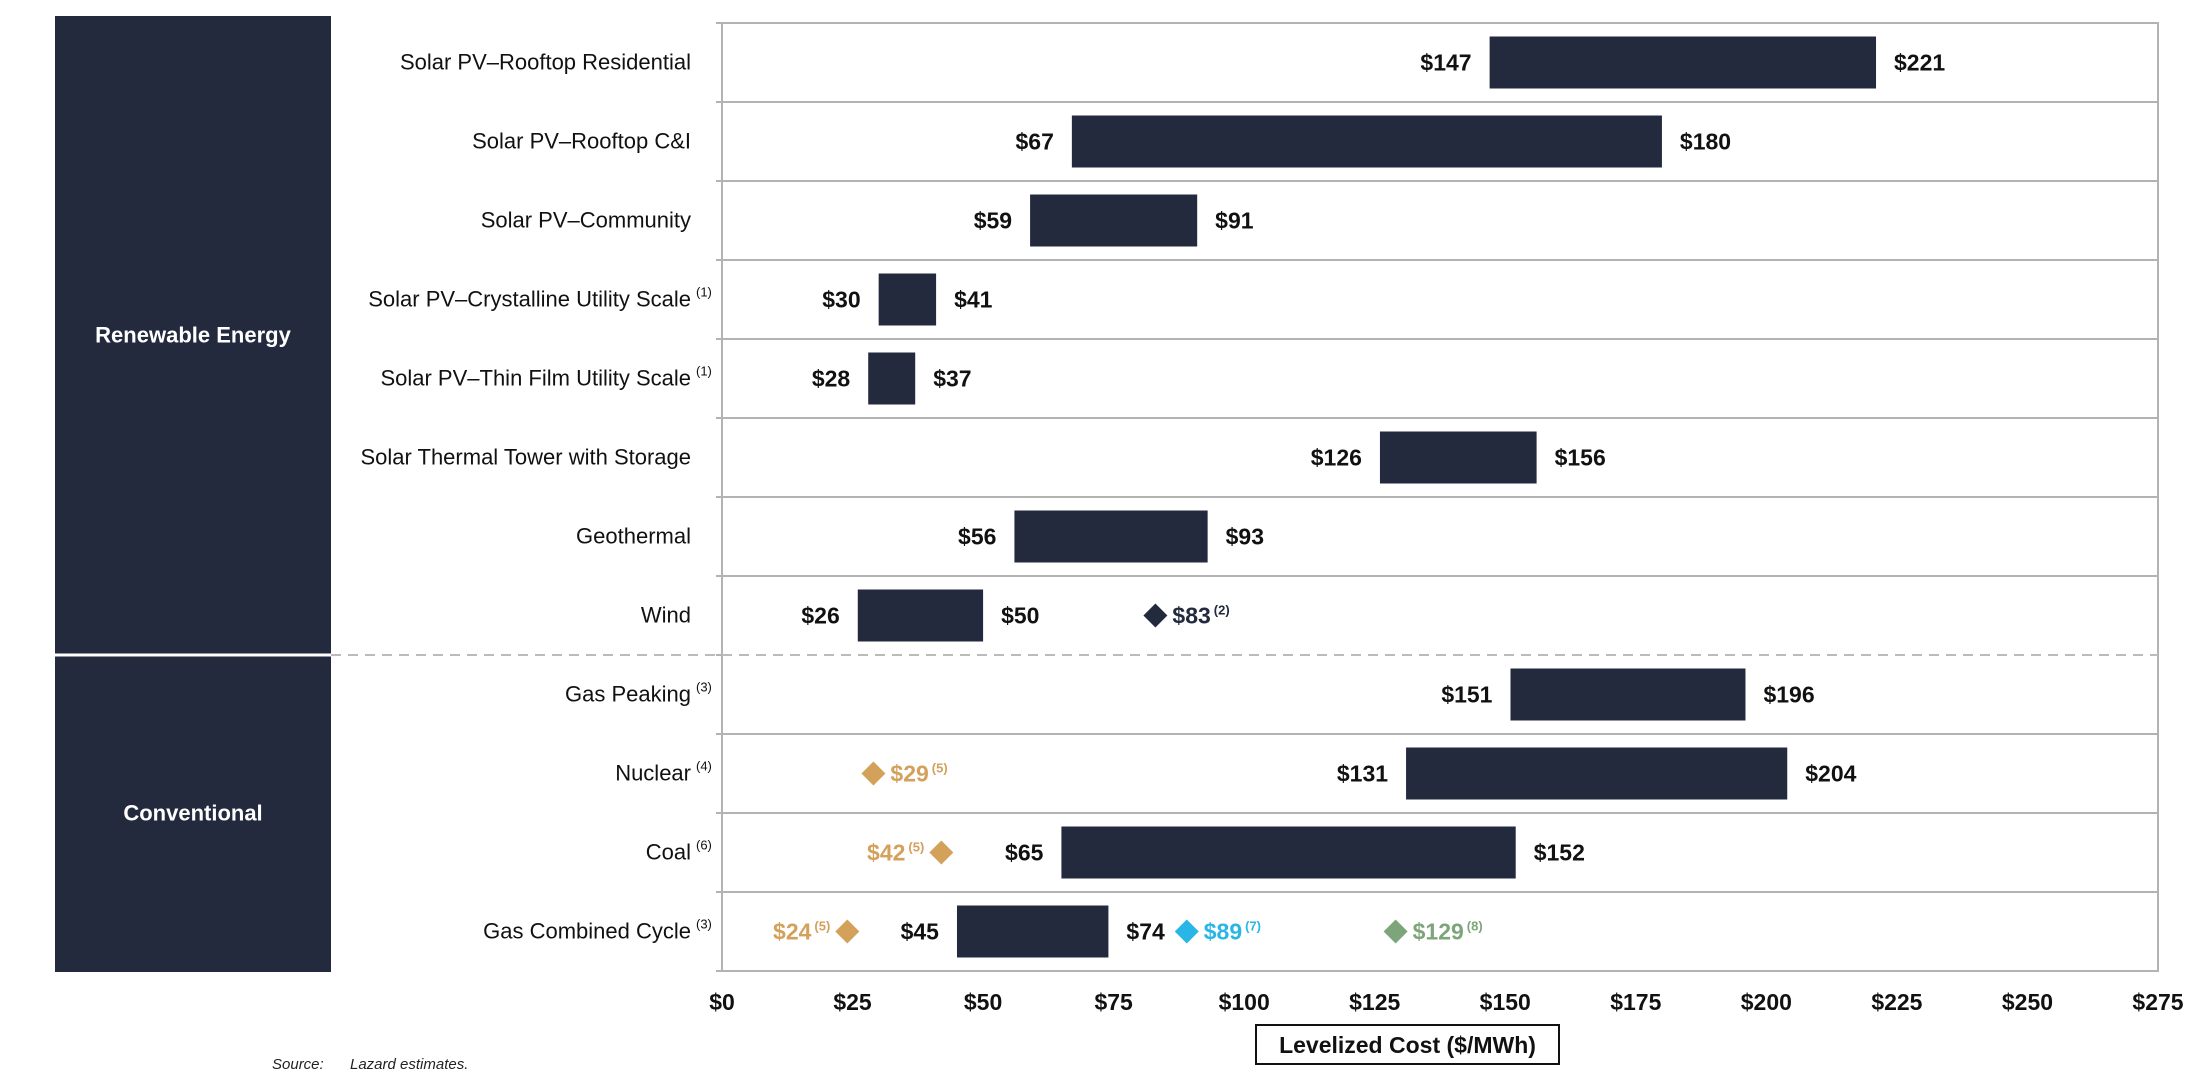 This screenshot has height=1073, width=2191. I want to click on x-tick-label: $25, so click(852, 1002).